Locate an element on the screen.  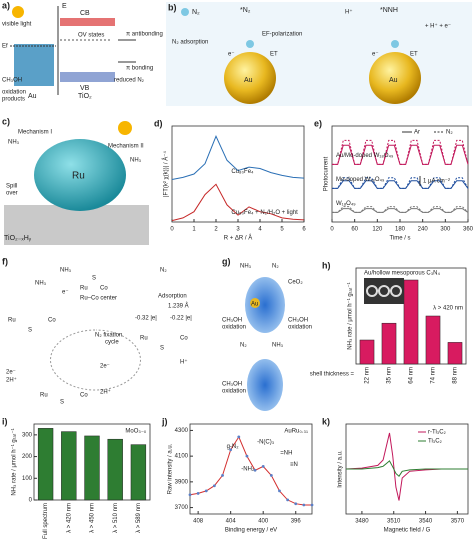
label: Ef is located at coordinates (5, 47).